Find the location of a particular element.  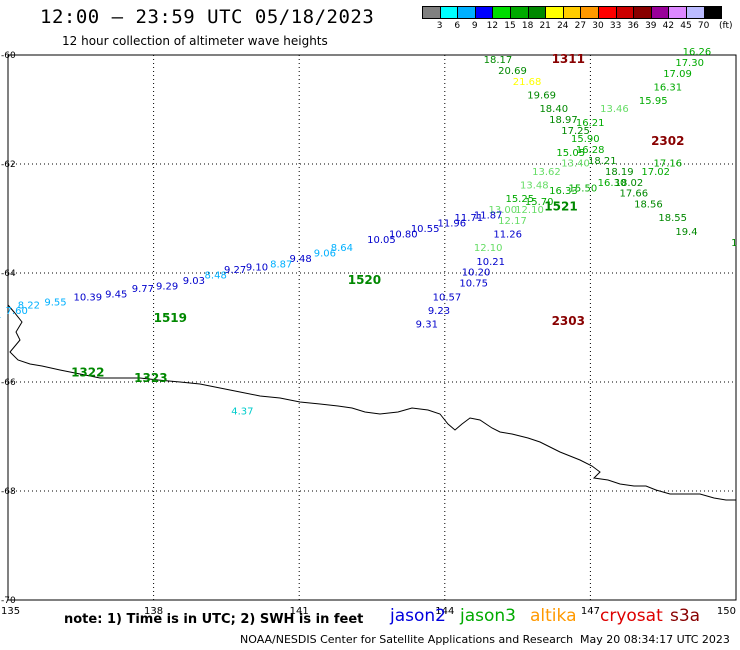

swh-value-label: 16.21 is located at coordinates (590, 123).